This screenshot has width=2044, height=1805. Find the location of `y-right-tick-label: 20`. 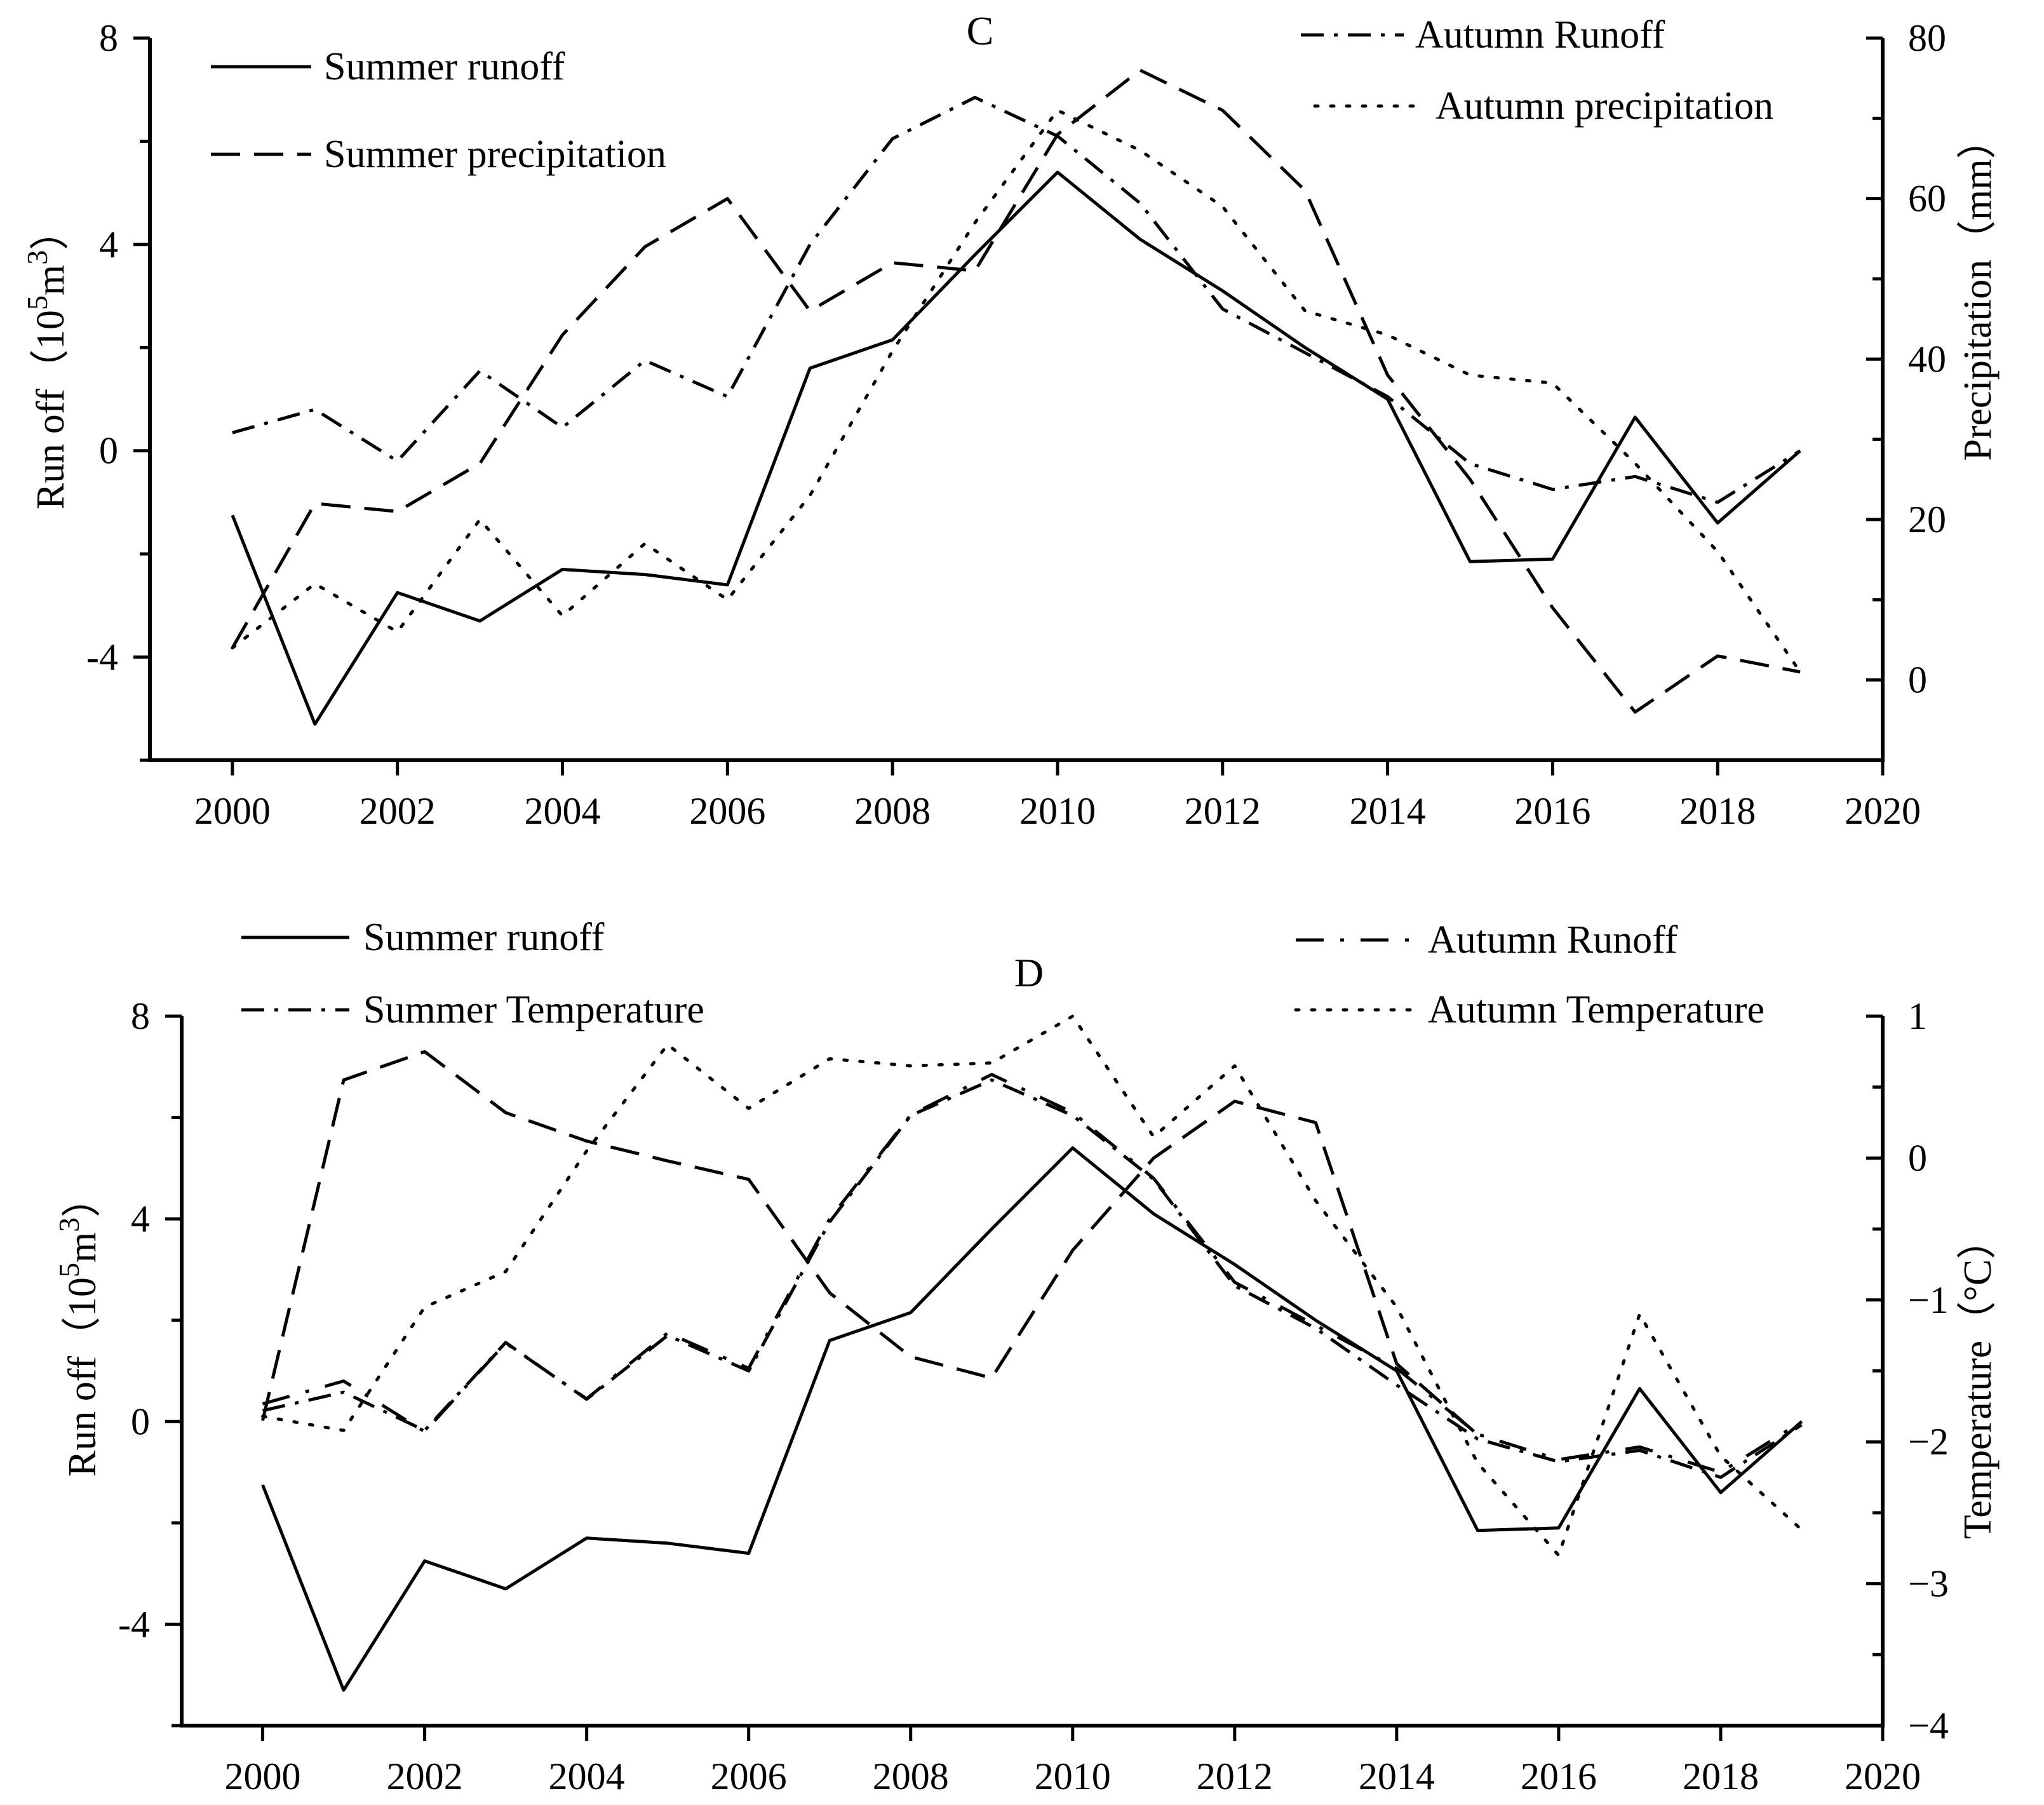

y-right-tick-label: 20 is located at coordinates (1927, 519).